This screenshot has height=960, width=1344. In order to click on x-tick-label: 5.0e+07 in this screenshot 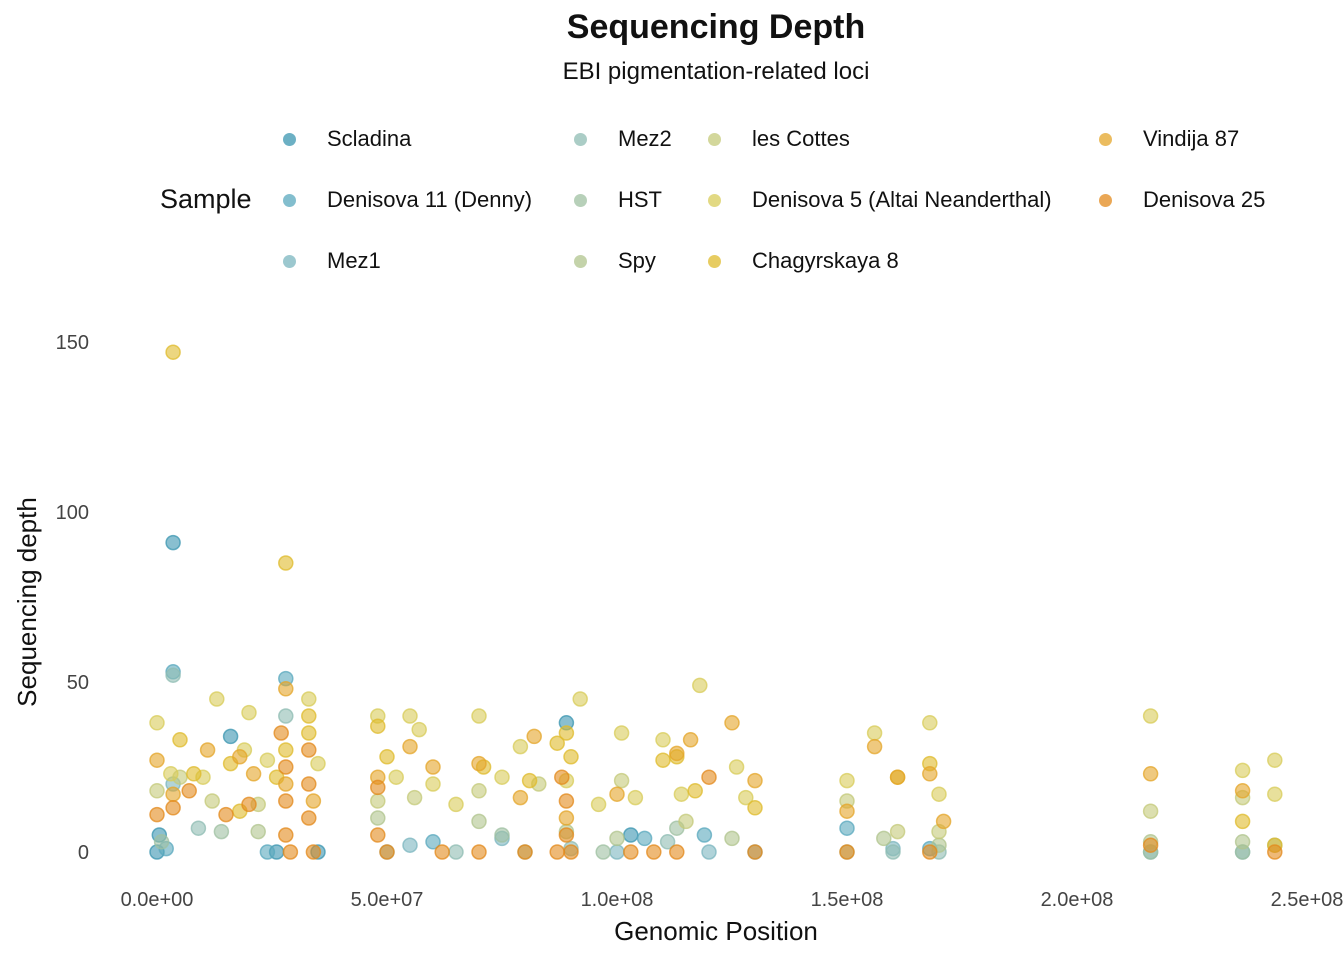, I will do `click(387, 900)`.